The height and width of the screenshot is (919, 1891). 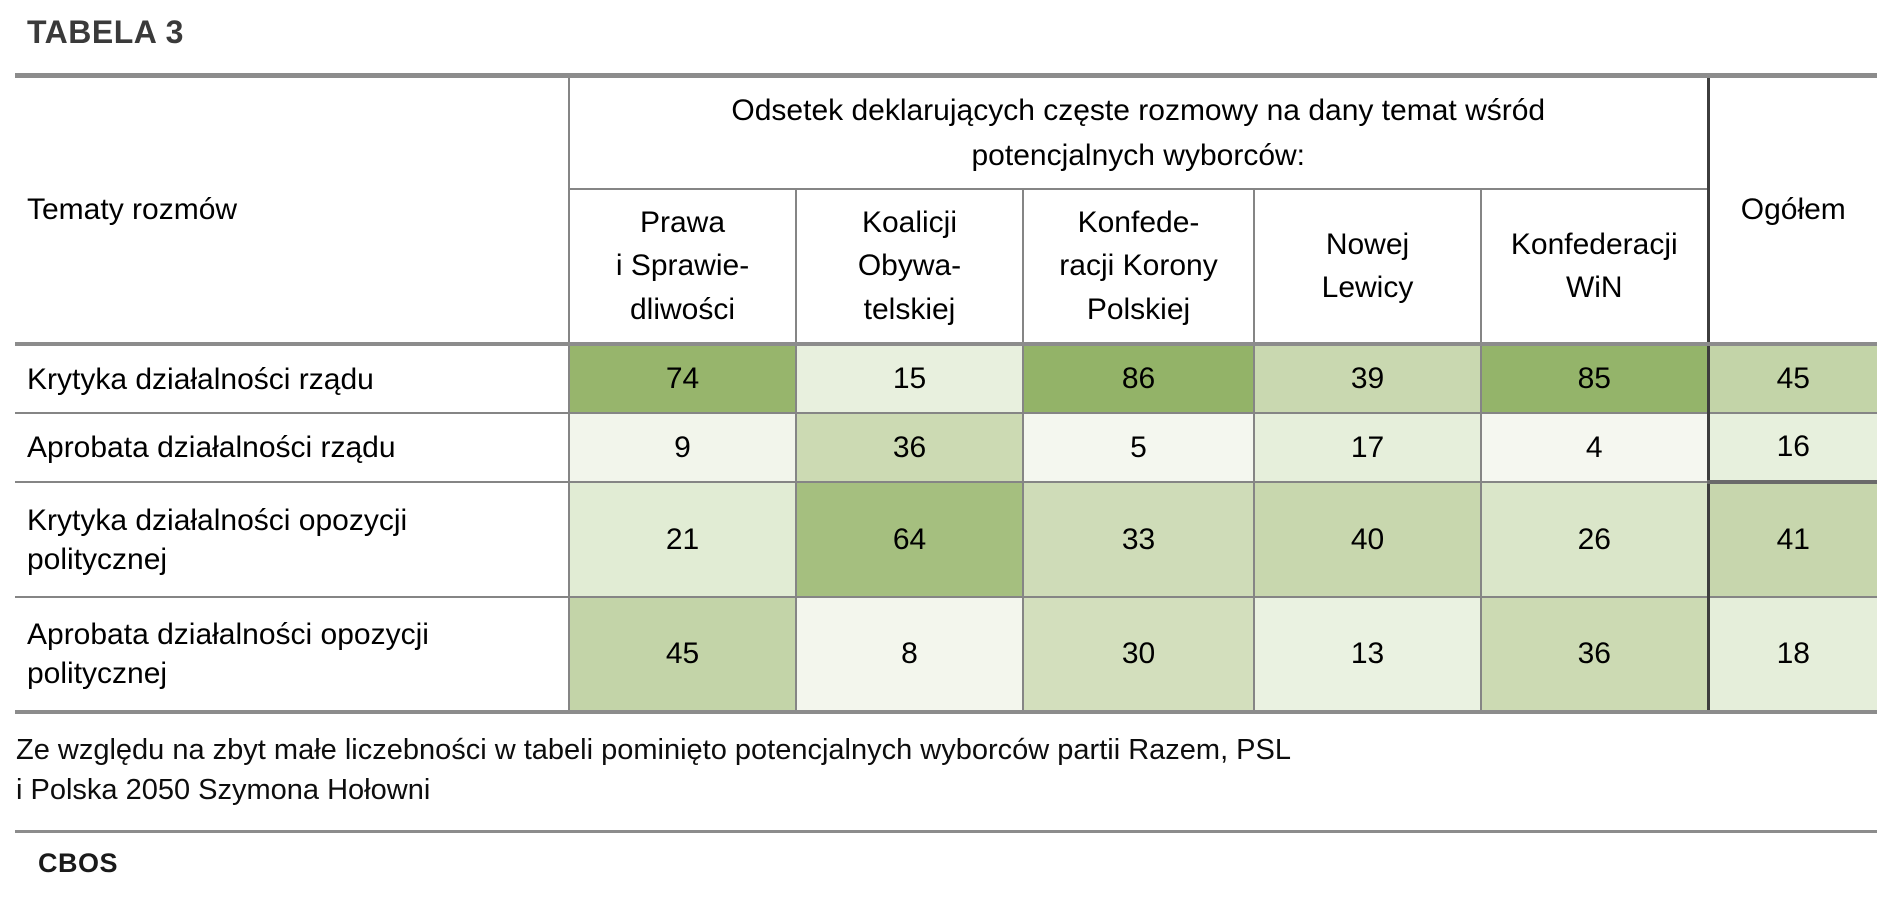 I want to click on row-label: Krytyka działalności rządu, so click(x=292, y=377).